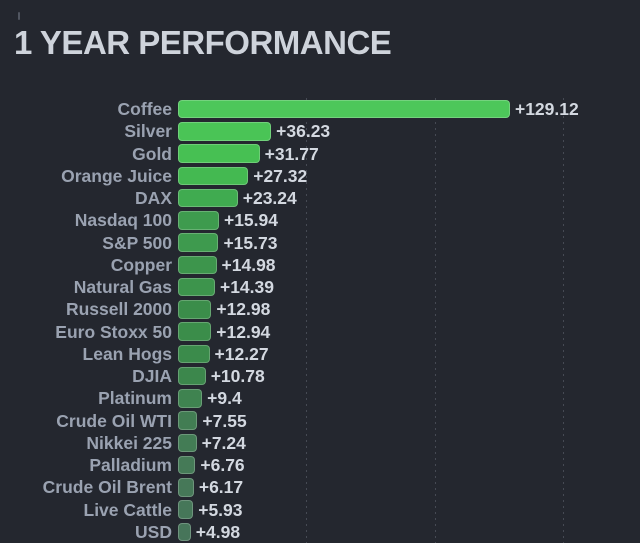 Image resolution: width=640 pixels, height=543 pixels. What do you see at coordinates (122, 287) in the screenshot?
I see `category-label: Natural Gas` at bounding box center [122, 287].